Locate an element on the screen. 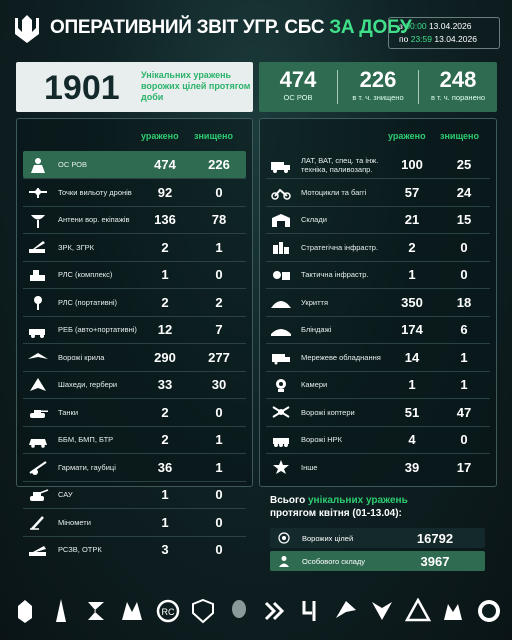 The image size is (512, 640). hit-value: 39 is located at coordinates (412, 467).